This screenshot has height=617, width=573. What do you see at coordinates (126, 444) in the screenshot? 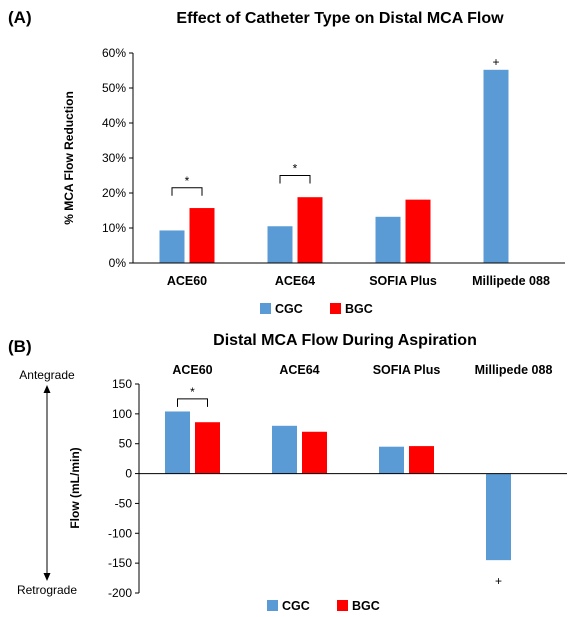
I see `b-y-tick-label: 50` at bounding box center [126, 444].